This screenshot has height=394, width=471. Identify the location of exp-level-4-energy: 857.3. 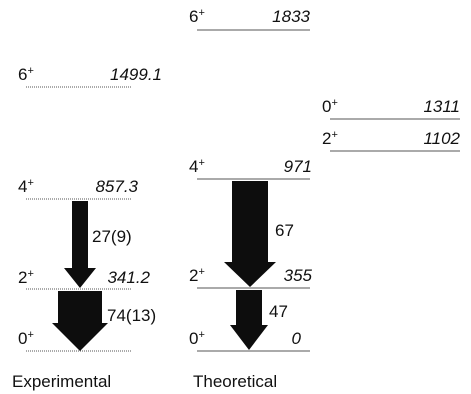
(116, 186).